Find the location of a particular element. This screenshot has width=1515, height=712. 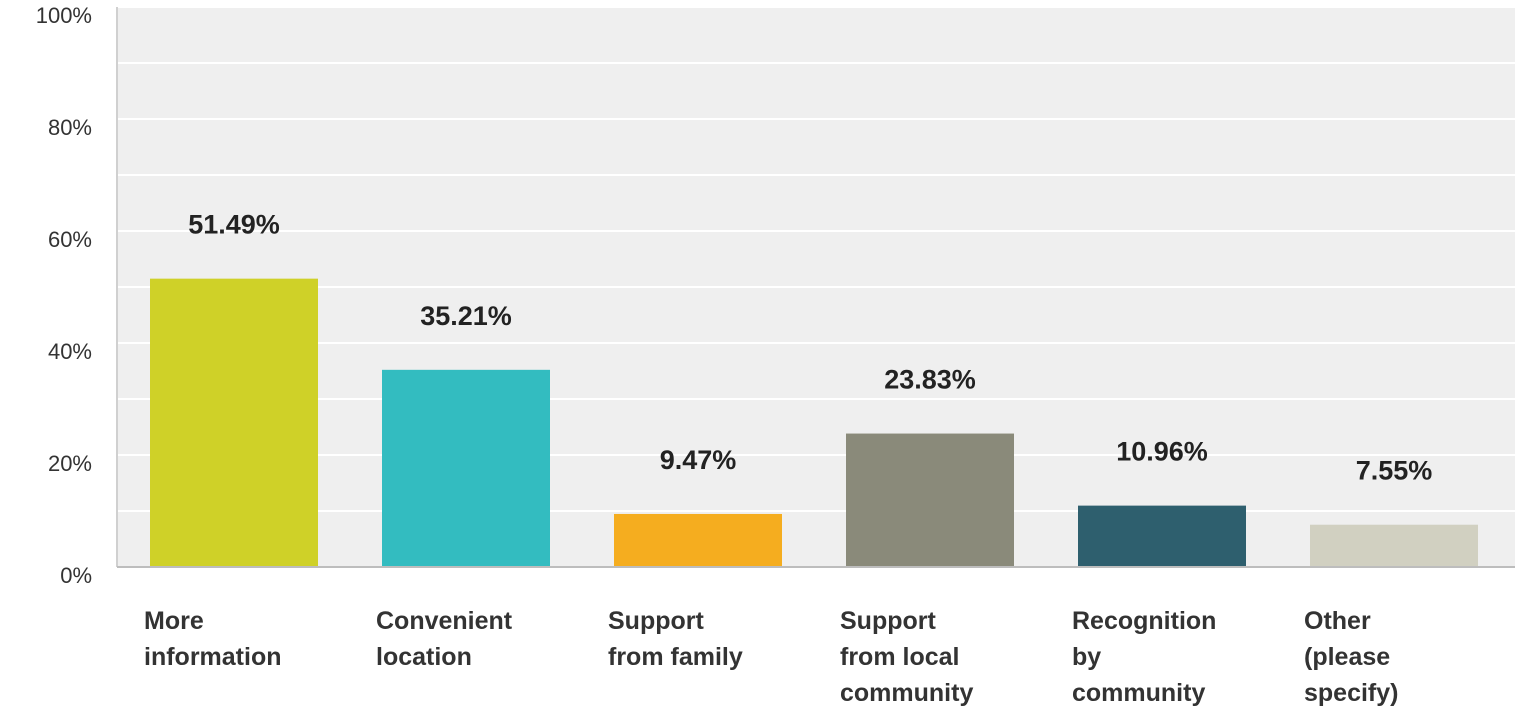

data-label: 23.83% is located at coordinates (930, 380).